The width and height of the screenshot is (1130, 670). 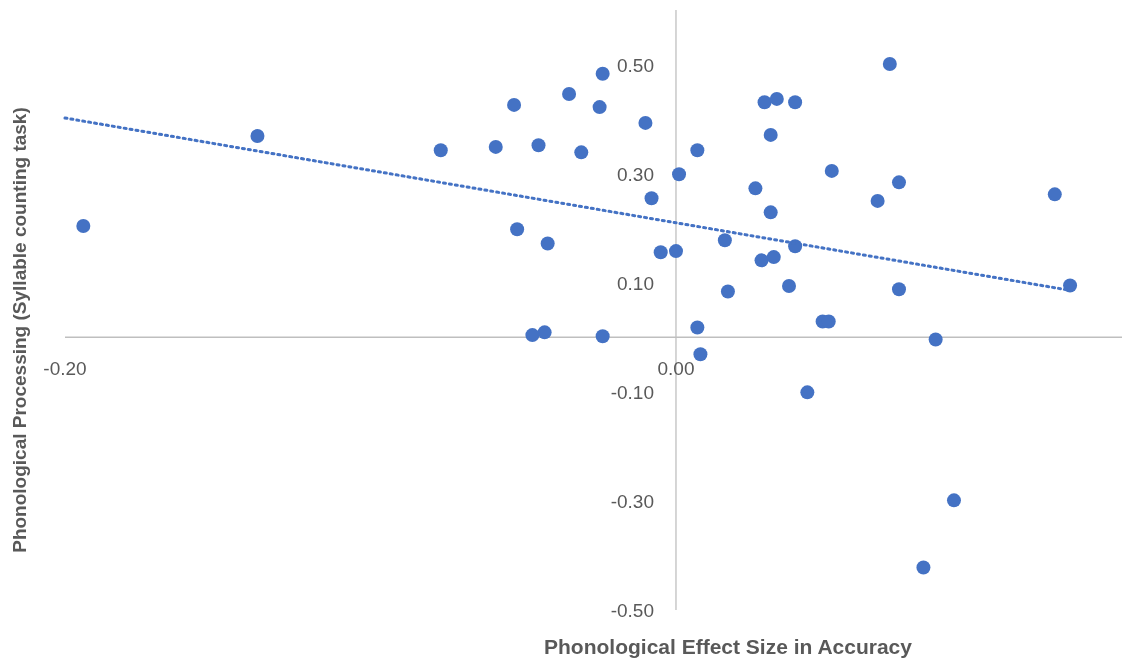 I want to click on y-tick-label: 0.10, so click(x=635, y=283).